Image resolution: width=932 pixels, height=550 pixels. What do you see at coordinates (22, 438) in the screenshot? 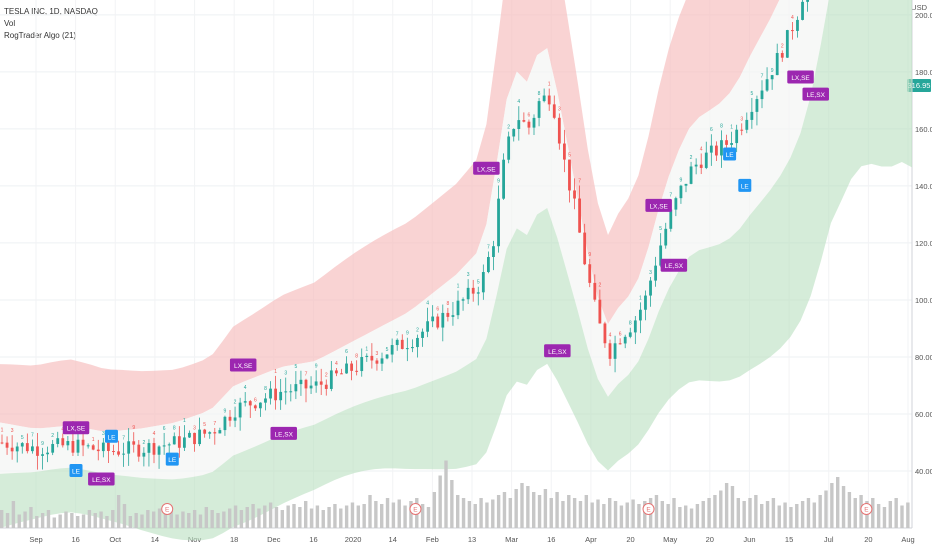
I see `candle-count: 5` at bounding box center [22, 438].